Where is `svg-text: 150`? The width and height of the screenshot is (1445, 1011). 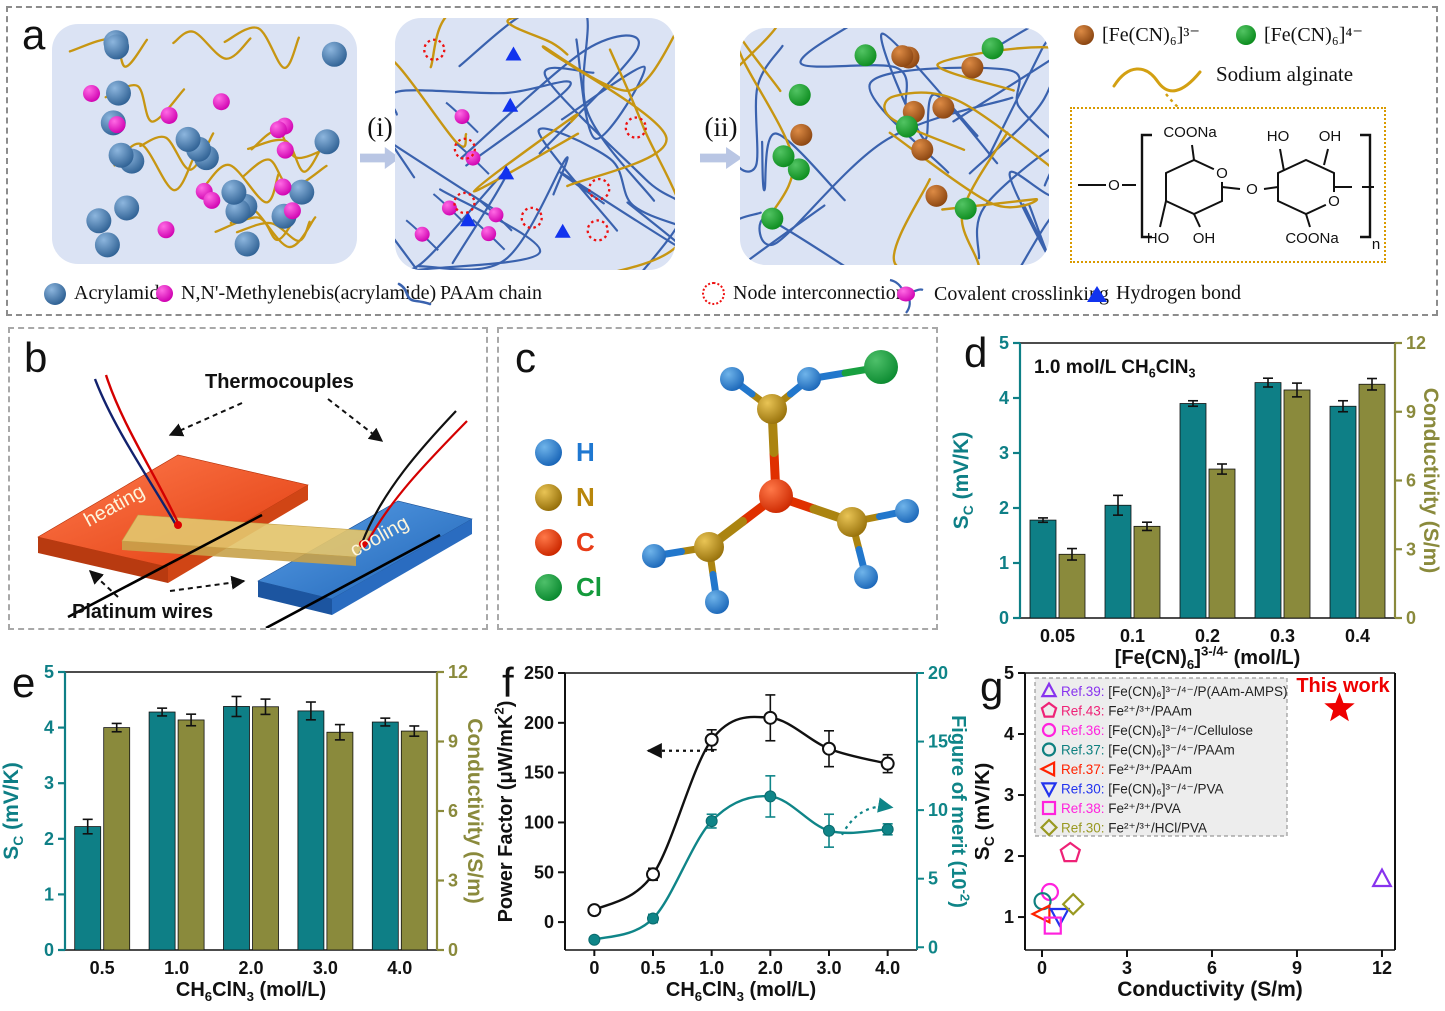 svg-text: 150 is located at coordinates (539, 773).